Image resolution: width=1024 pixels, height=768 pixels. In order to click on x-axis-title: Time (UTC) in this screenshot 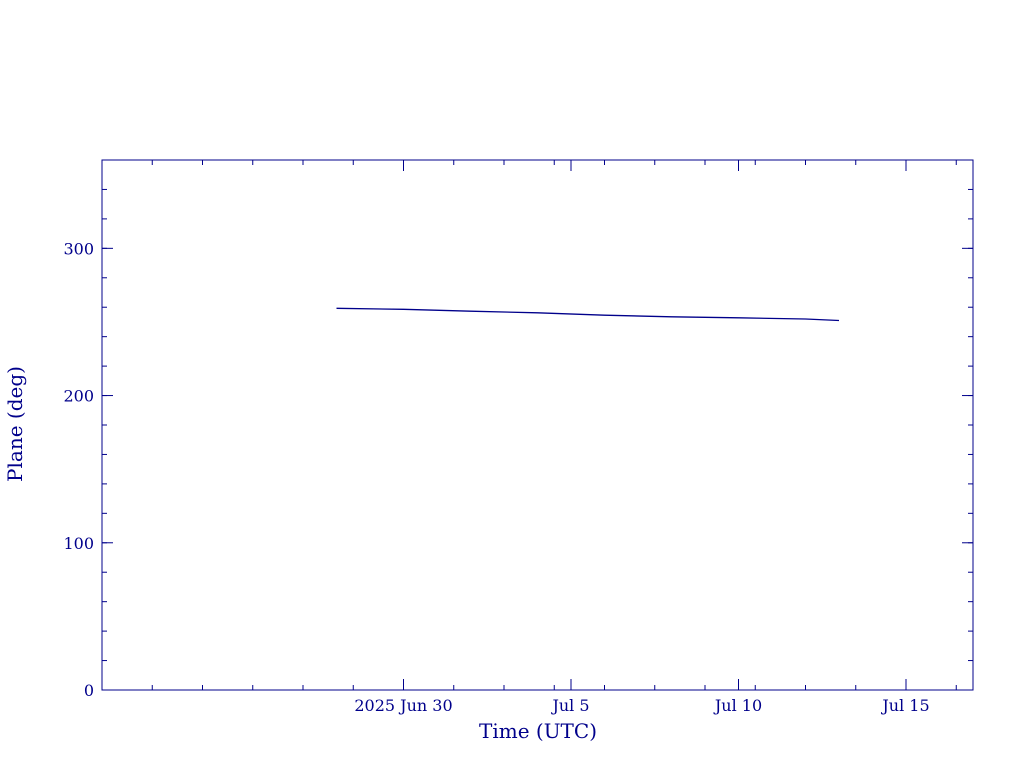, I will do `click(538, 731)`.